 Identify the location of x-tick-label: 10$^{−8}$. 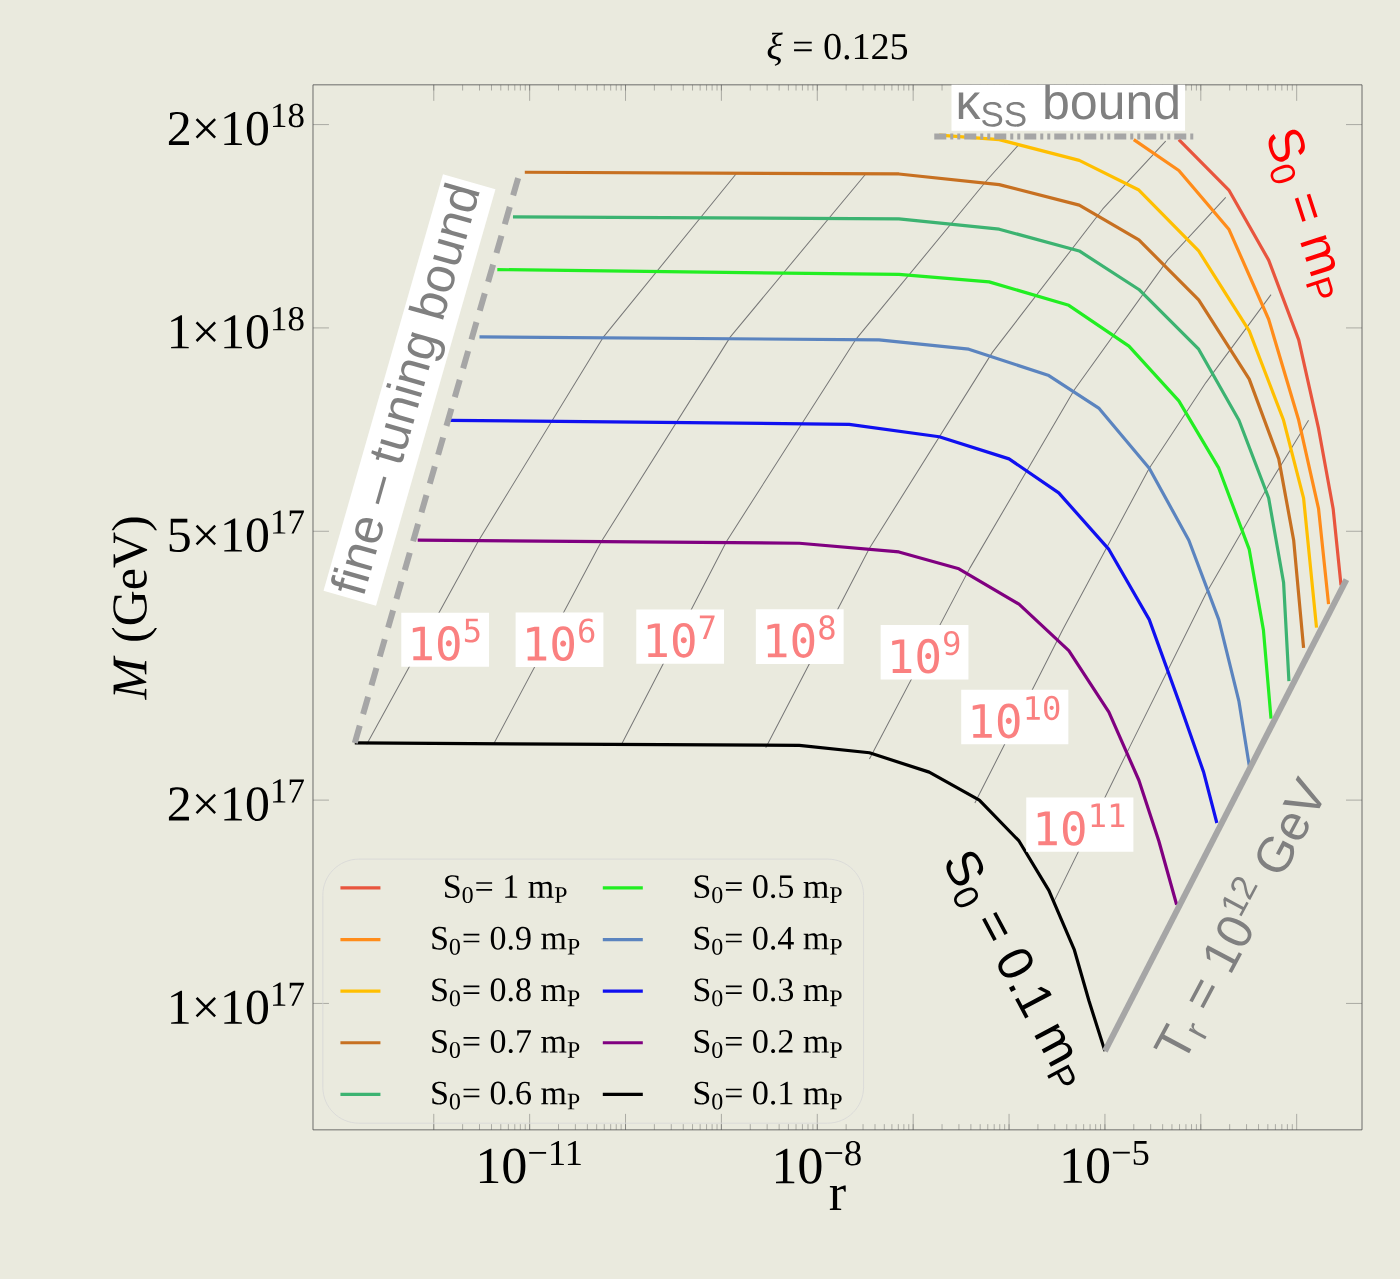
(818, 1162).